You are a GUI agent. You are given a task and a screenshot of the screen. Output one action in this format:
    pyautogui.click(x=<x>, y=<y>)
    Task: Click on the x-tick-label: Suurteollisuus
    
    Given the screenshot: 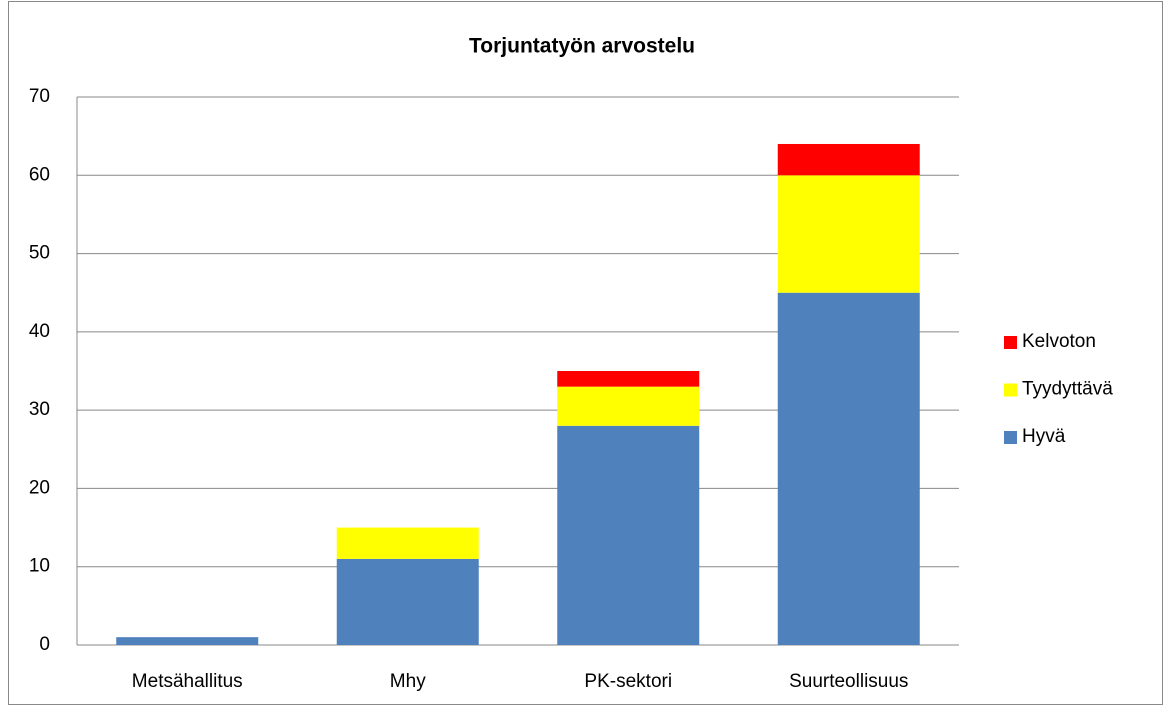 What is the action you would take?
    pyautogui.click(x=848, y=681)
    